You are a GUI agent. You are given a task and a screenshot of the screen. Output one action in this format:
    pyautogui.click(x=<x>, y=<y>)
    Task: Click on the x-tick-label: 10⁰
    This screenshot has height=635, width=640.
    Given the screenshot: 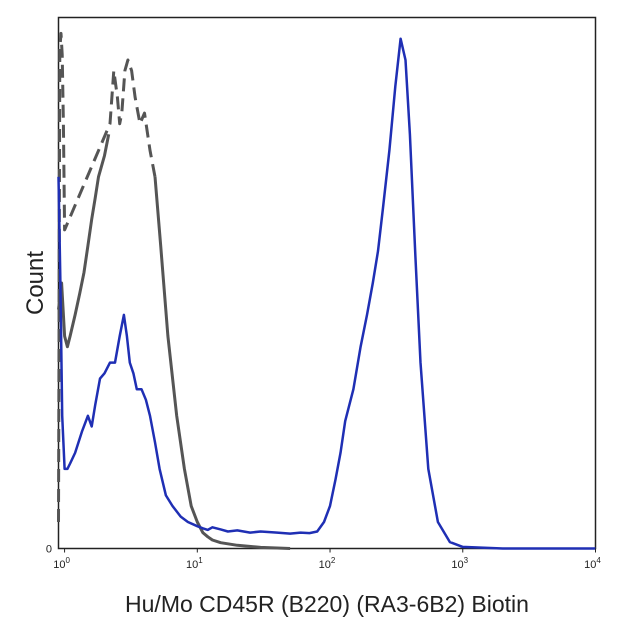 What is the action you would take?
    pyautogui.click(x=61, y=563)
    